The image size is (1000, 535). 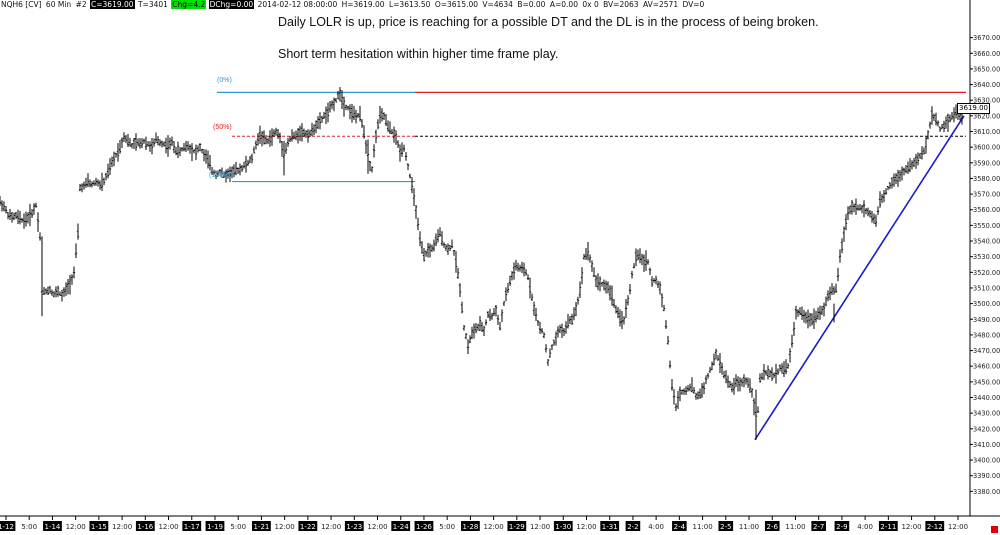 I want to click on low-value: L=3613.50, so click(x=409, y=4).